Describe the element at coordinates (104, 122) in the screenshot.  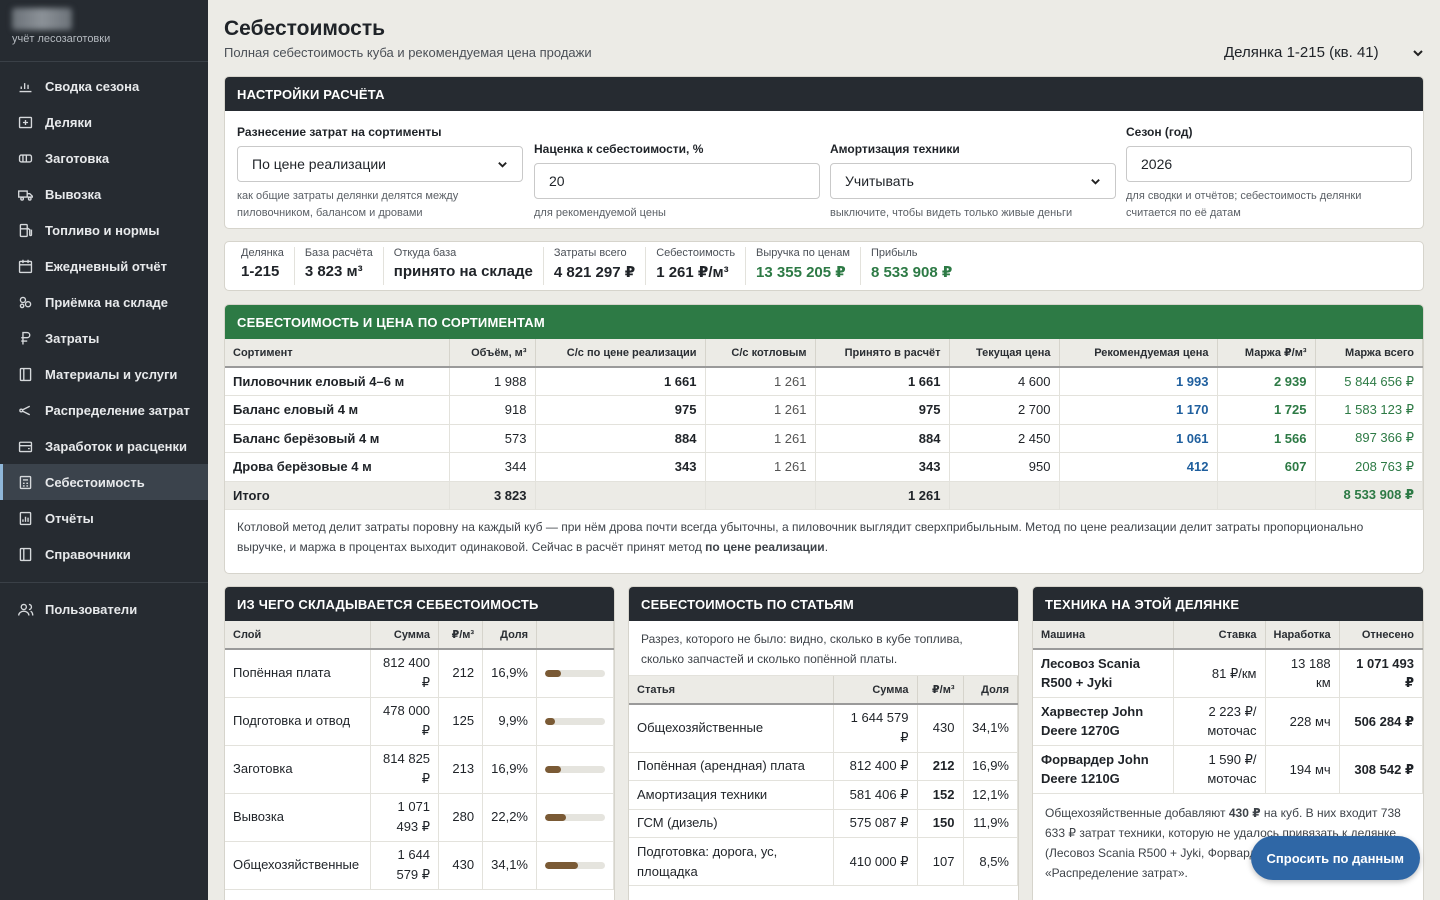
I see `sidebar-item-2: Деляки` at that location.